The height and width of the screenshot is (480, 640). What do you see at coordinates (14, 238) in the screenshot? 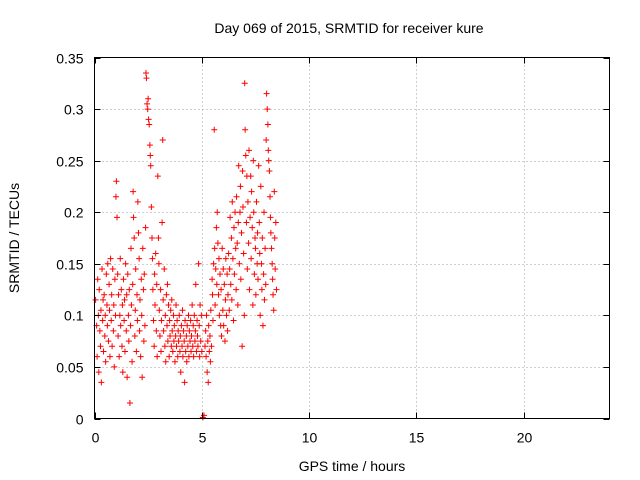
I see `y-axis-label: SRMTID / TECUs` at bounding box center [14, 238].